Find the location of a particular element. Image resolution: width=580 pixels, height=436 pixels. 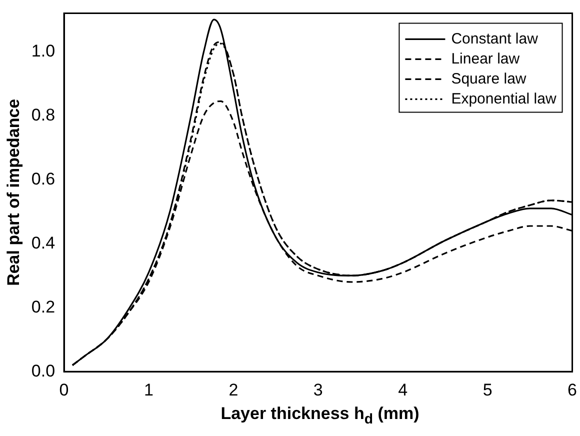

x-tick-label: 6 is located at coordinates (573, 390).